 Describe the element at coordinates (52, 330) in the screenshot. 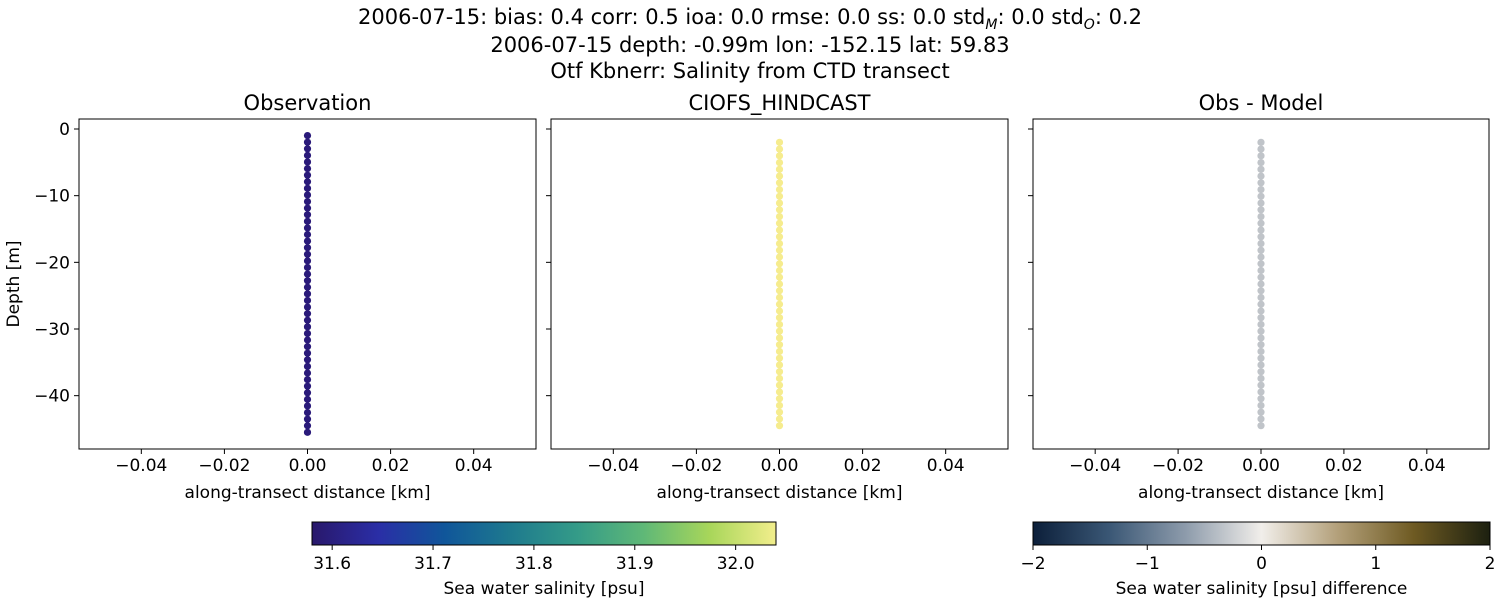

I see `y-tick-label: −30` at that location.